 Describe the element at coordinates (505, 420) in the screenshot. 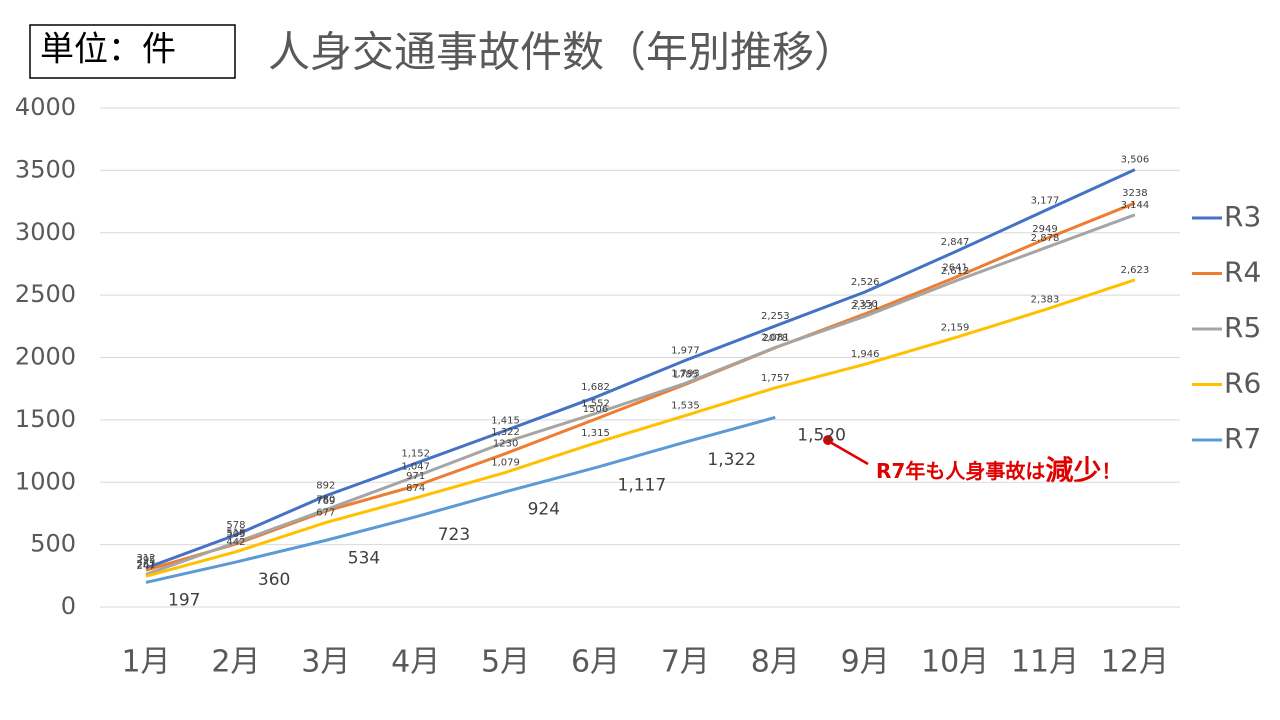

I see `data-label: 1,415` at that location.